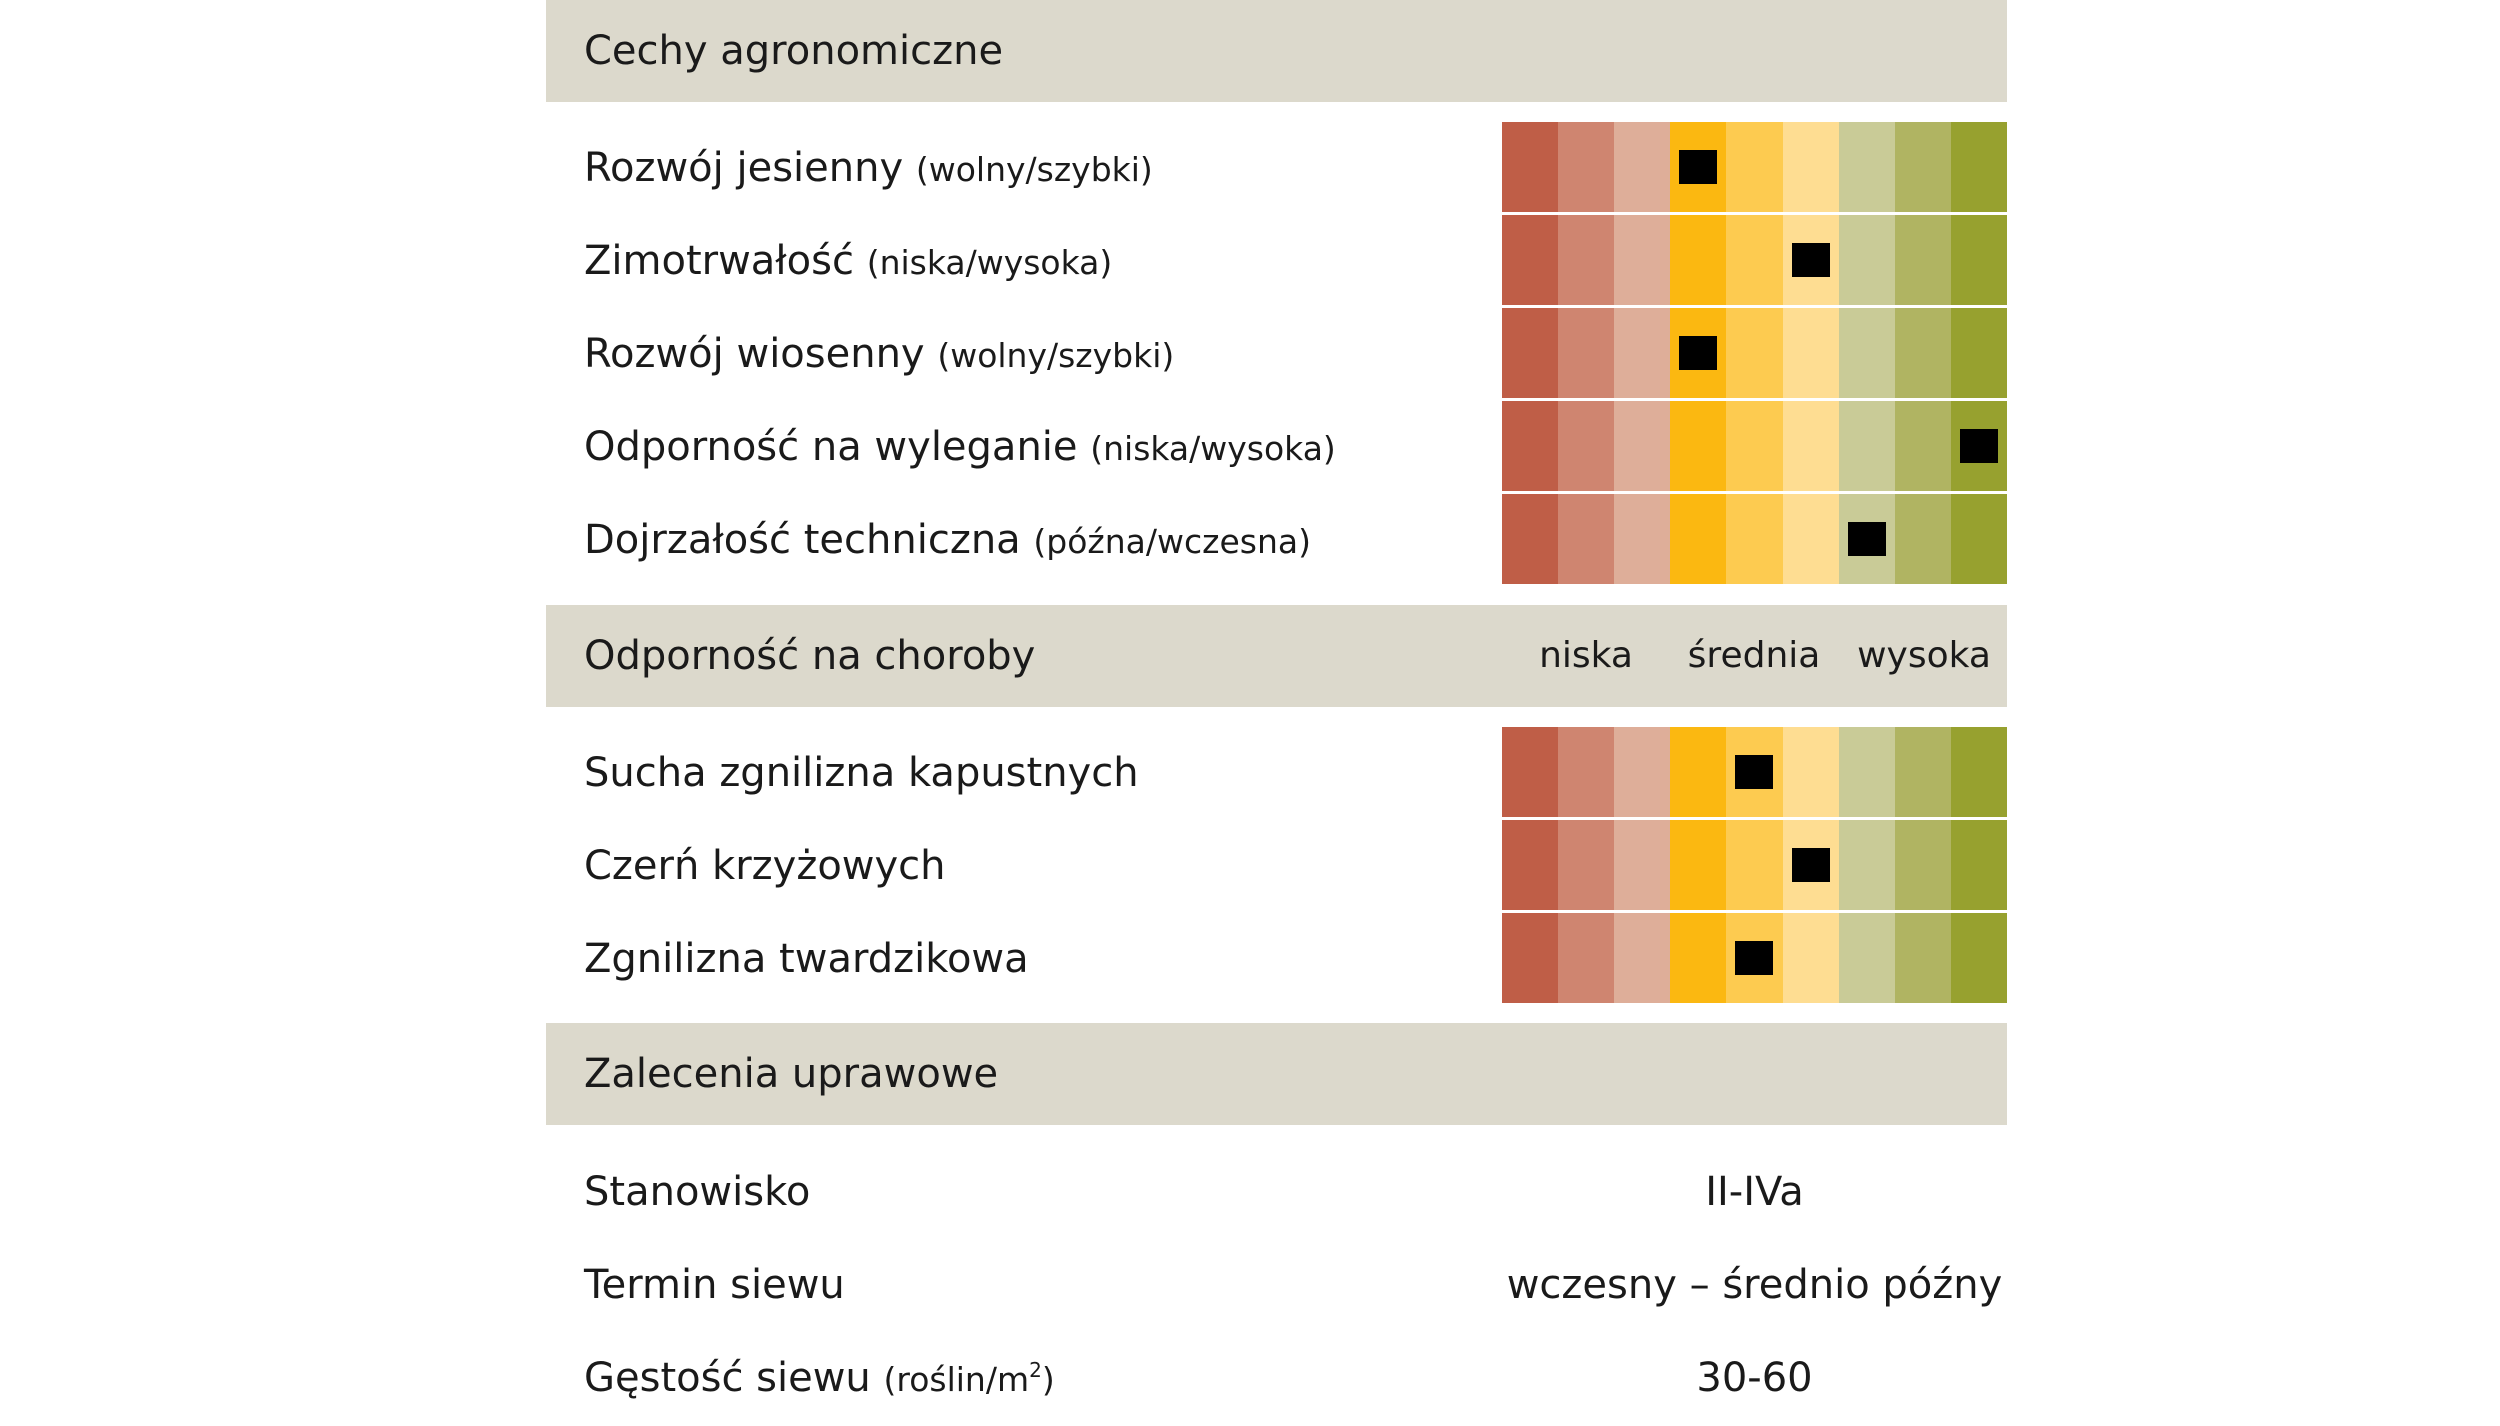 The image size is (2500, 1426). Describe the element at coordinates (819, 1378) in the screenshot. I see `row-label: Gęstość siewu (roślin/m2)` at that location.